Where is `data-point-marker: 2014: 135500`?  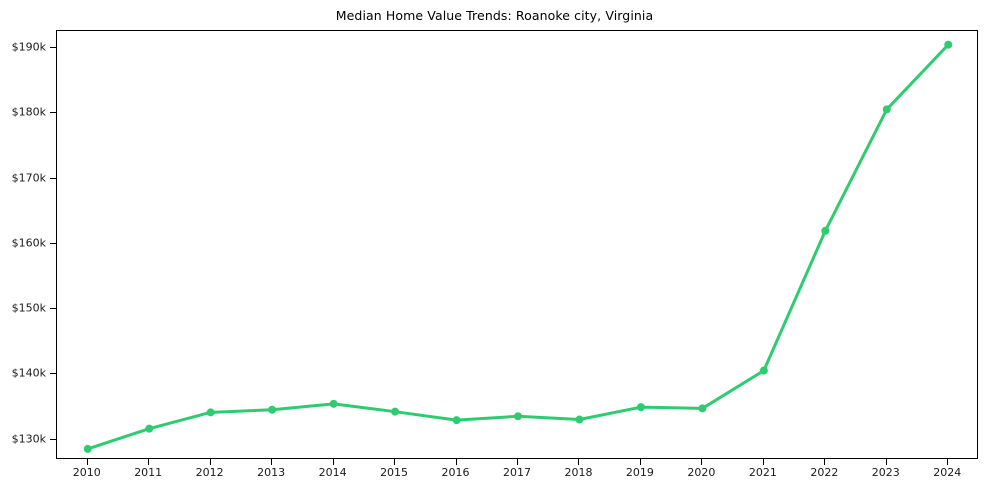 data-point-marker: 2014: 135500 is located at coordinates (333, 403).